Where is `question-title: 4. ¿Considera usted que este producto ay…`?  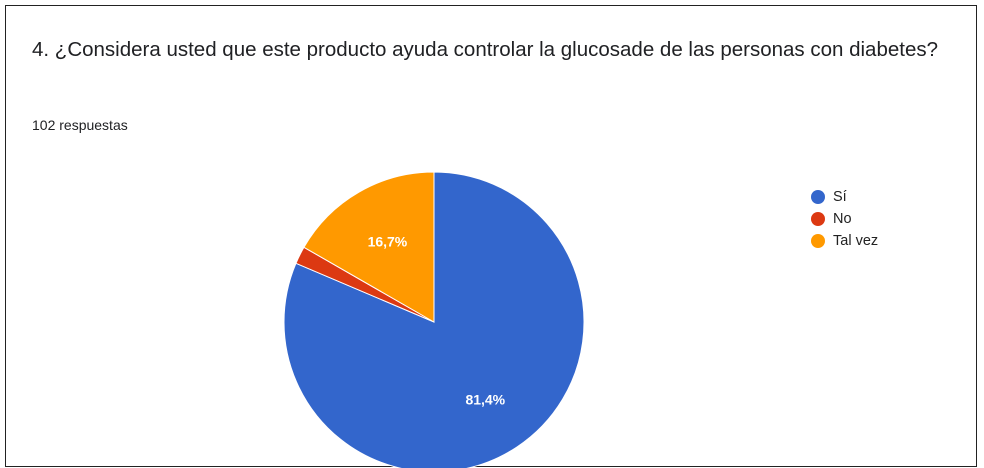
question-title: 4. ¿Considera usted que este producto ay… is located at coordinates (485, 49).